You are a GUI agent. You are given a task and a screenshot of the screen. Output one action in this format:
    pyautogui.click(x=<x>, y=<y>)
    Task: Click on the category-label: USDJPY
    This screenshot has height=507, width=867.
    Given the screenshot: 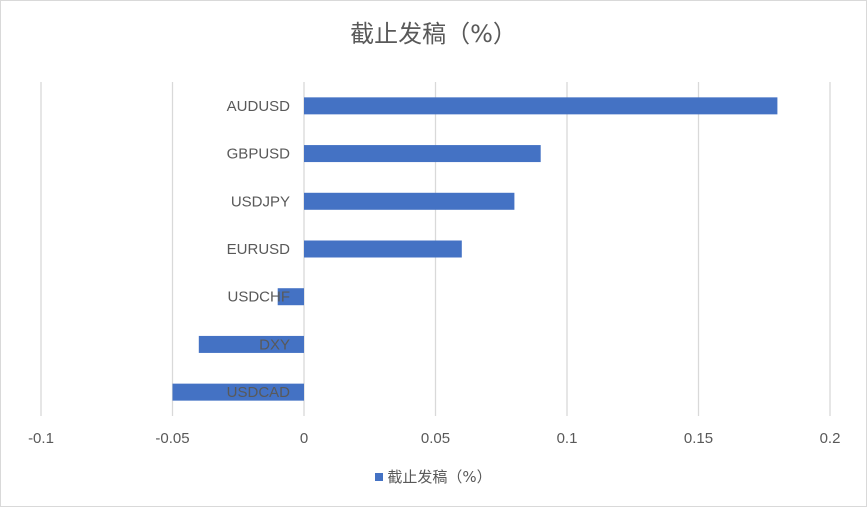 What is the action you would take?
    pyautogui.click(x=260, y=201)
    